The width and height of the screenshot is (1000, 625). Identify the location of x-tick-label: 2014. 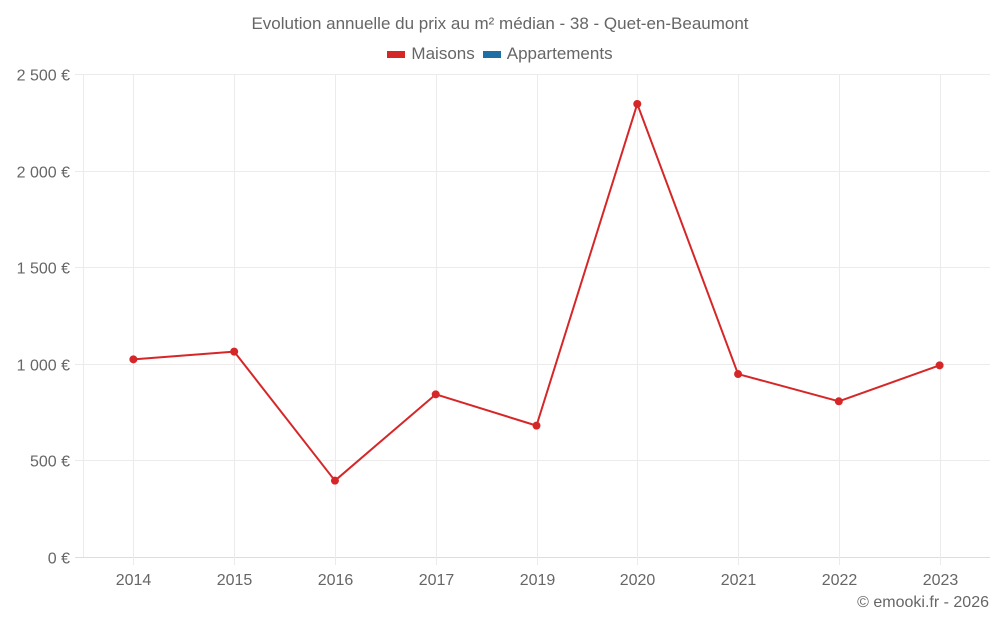
(134, 580).